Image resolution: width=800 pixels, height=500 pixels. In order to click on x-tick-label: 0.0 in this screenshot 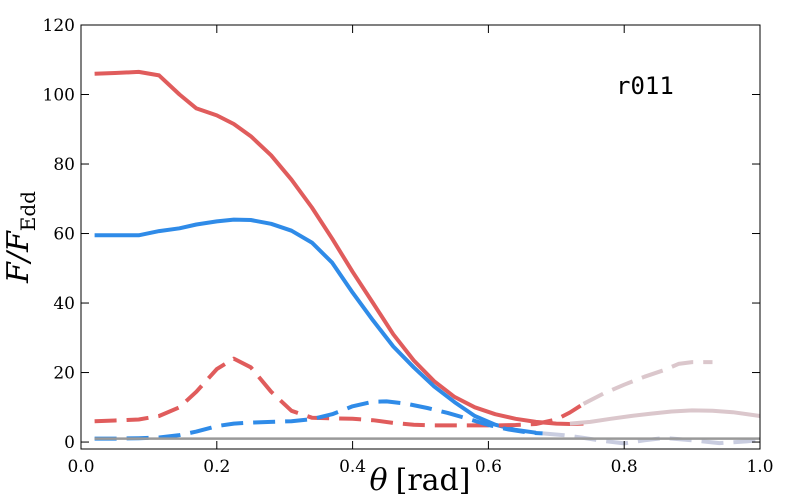, I will do `click(80, 467)`.